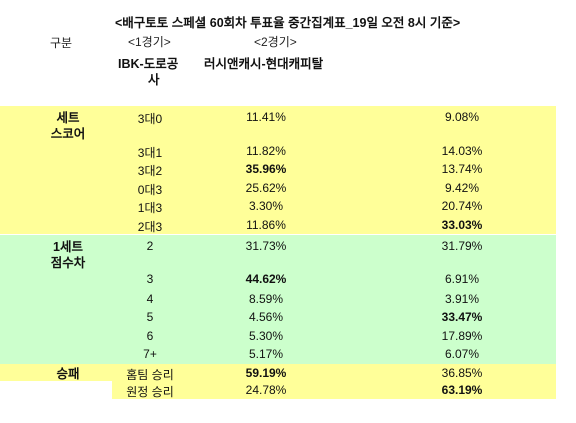 This screenshot has height=423, width=576. Describe the element at coordinates (150, 354) in the screenshot. I see `row-label: 7+` at that location.